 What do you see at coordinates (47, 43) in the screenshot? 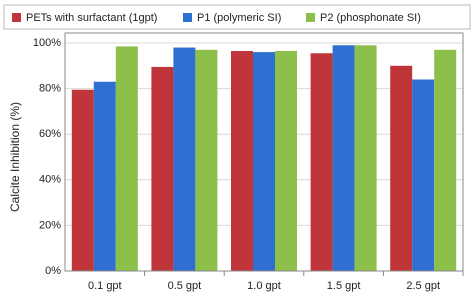
I see `y-tick-label: 100%` at bounding box center [47, 43].